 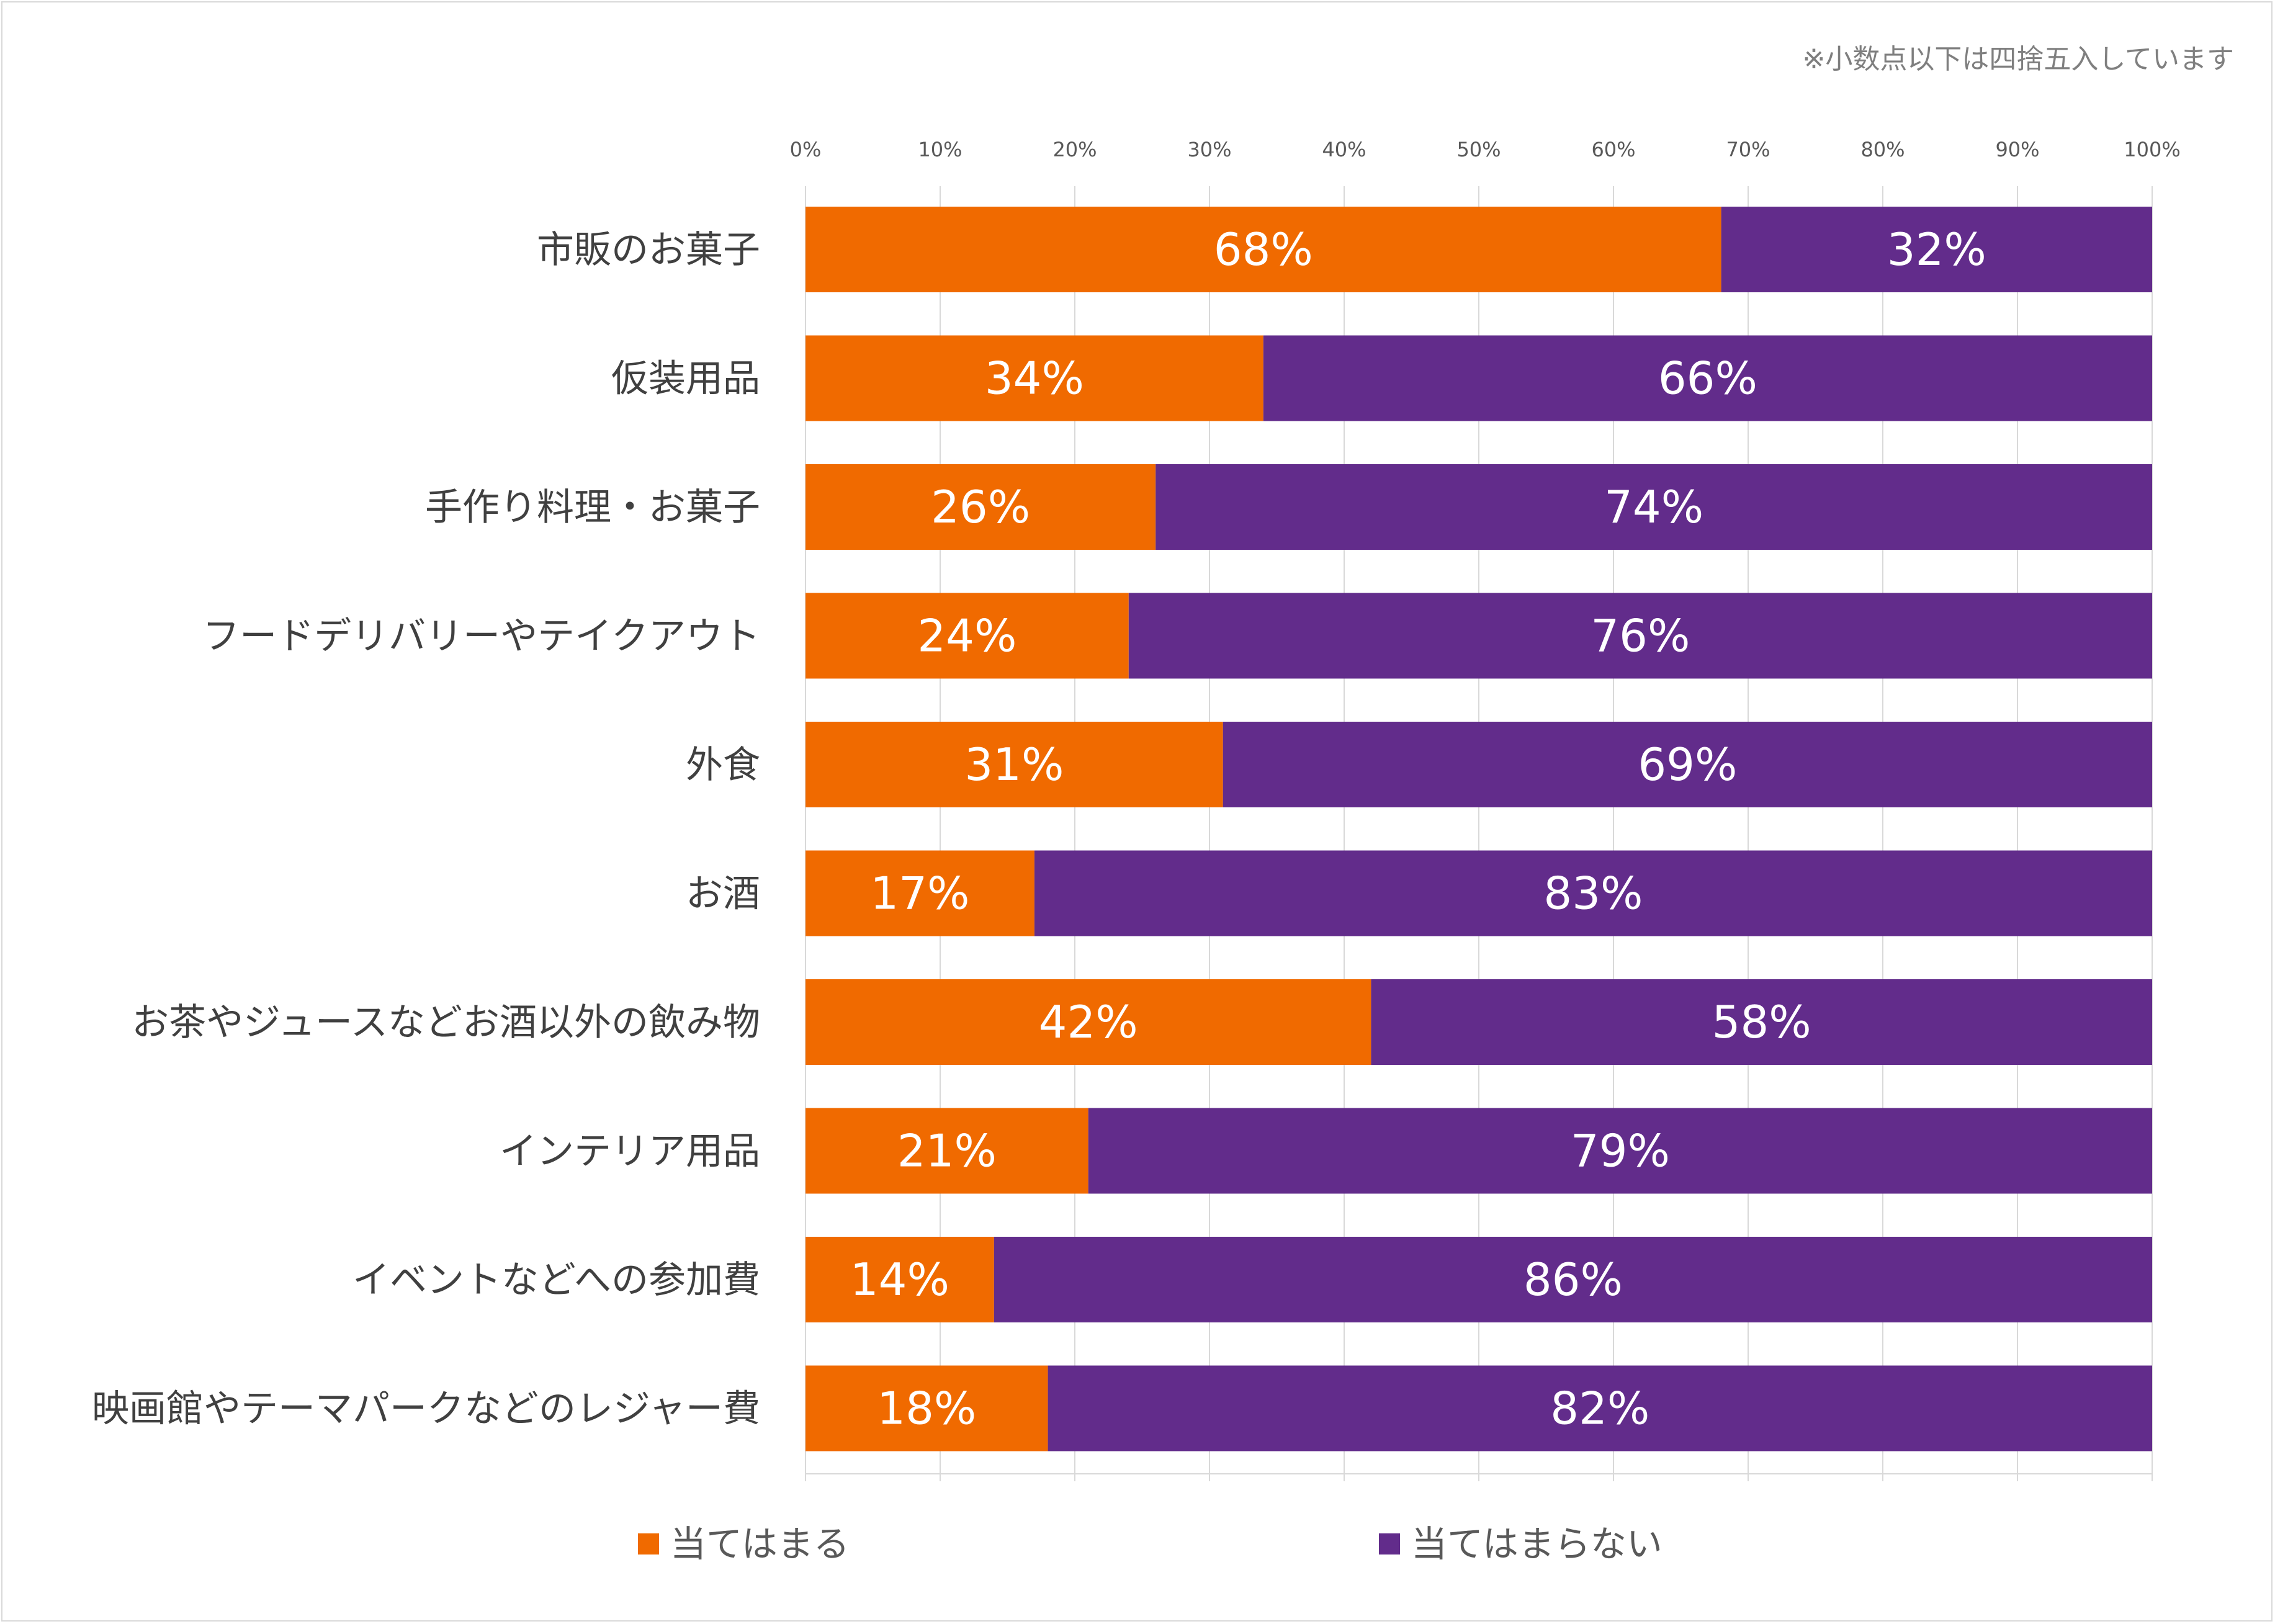 What do you see at coordinates (1613, 149) in the screenshot?
I see `tick-label: 60%` at bounding box center [1613, 149].